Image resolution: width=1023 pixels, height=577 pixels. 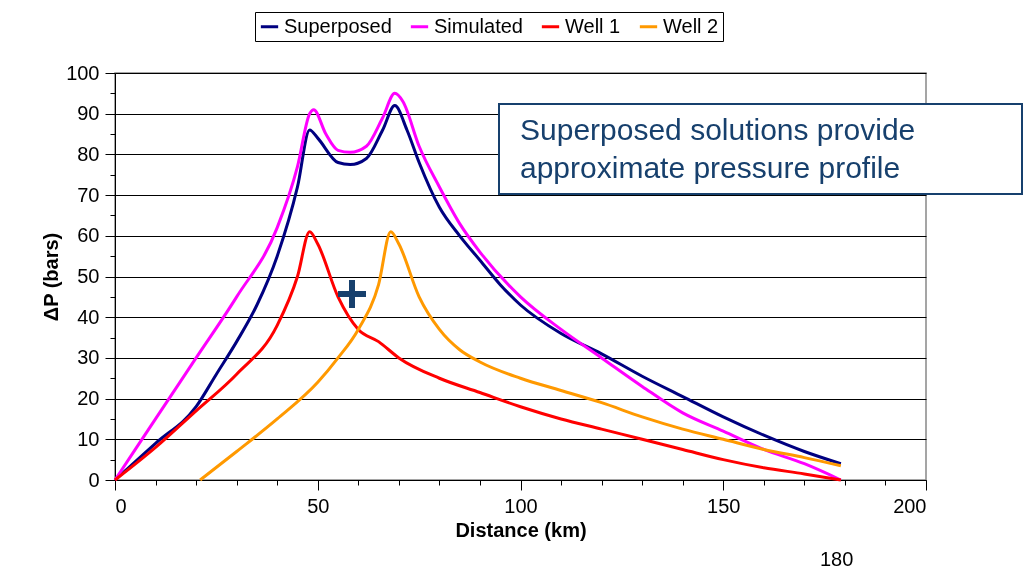 I want to click on y-tick-label: 50, so click(x=88, y=276).